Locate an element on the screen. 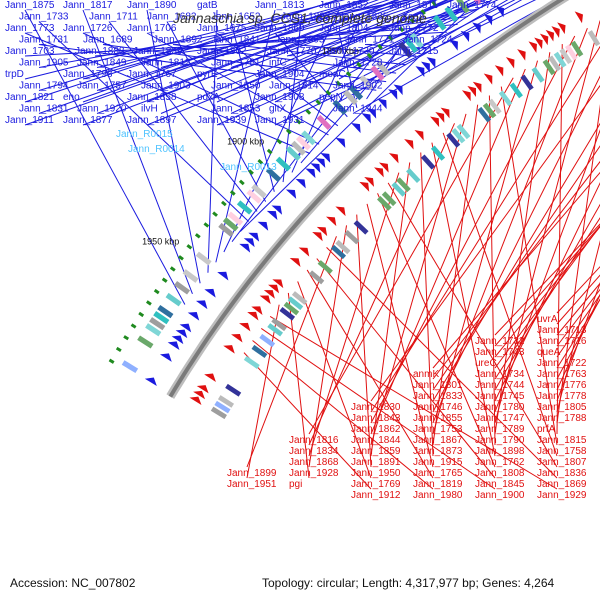 This screenshot has height=600, width=600. reverse-gene-label: anmK is located at coordinates (426, 374).